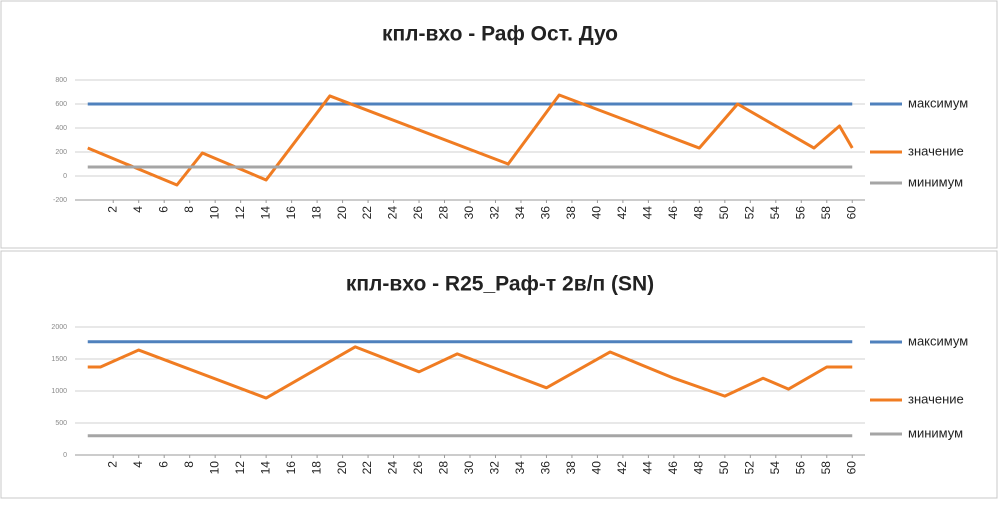 This screenshot has width=998, height=505. Describe the element at coordinates (59, 359) in the screenshot. I see `y-tick-label: 1500` at that location.